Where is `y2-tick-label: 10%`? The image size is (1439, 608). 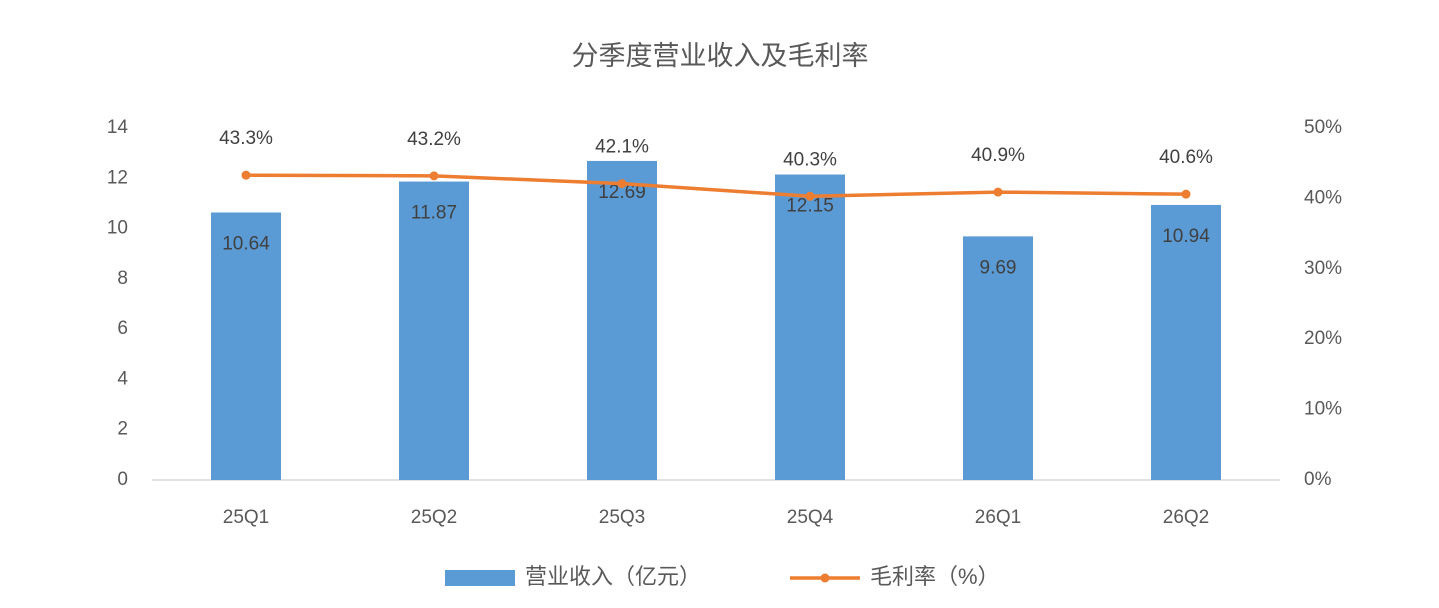 y2-tick-label: 10% is located at coordinates (1323, 409).